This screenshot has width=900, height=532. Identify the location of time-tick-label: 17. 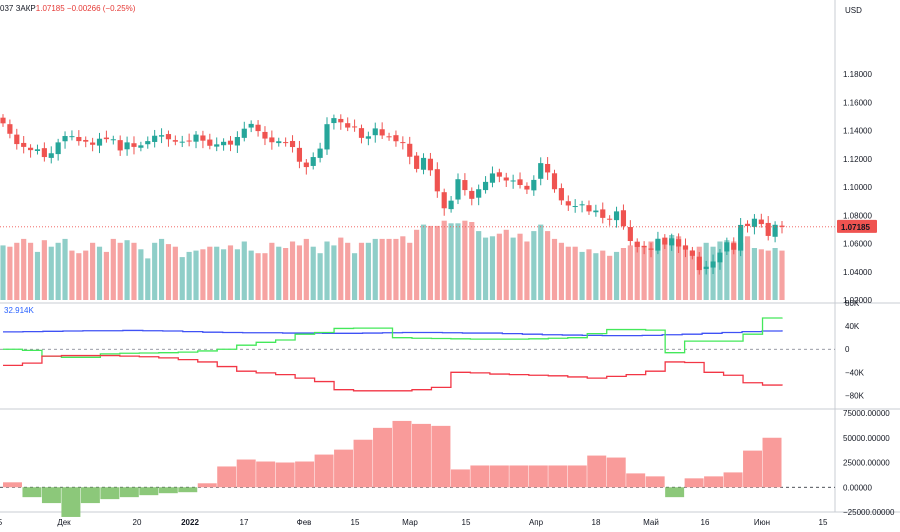
(244, 522).